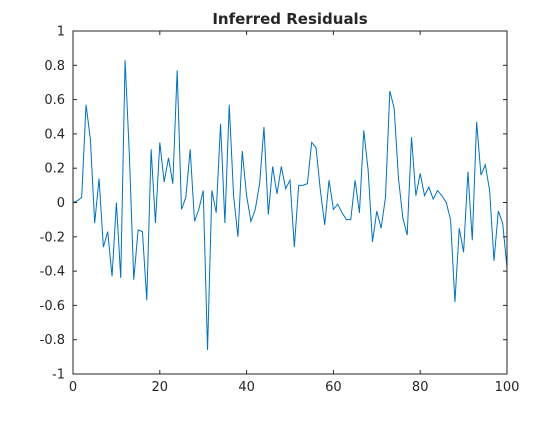 This screenshot has height=425, width=560. Describe the element at coordinates (52, 272) in the screenshot. I see `y-tick-label: -0.4` at that location.